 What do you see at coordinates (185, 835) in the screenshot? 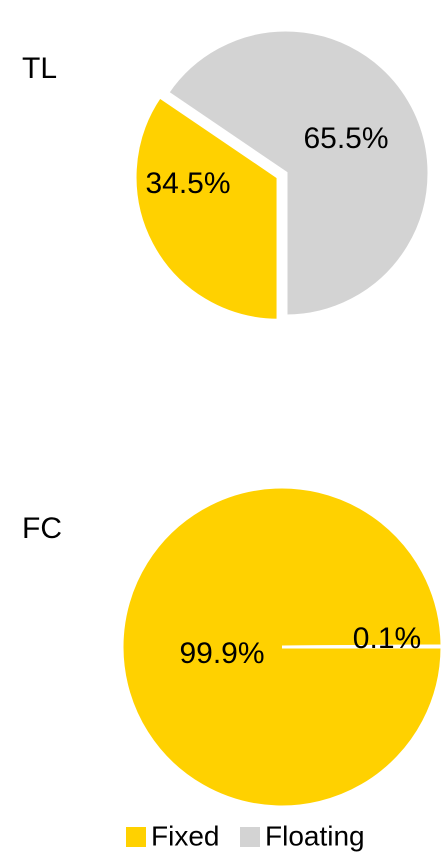
I see `legend-label: Fixed` at bounding box center [185, 835].